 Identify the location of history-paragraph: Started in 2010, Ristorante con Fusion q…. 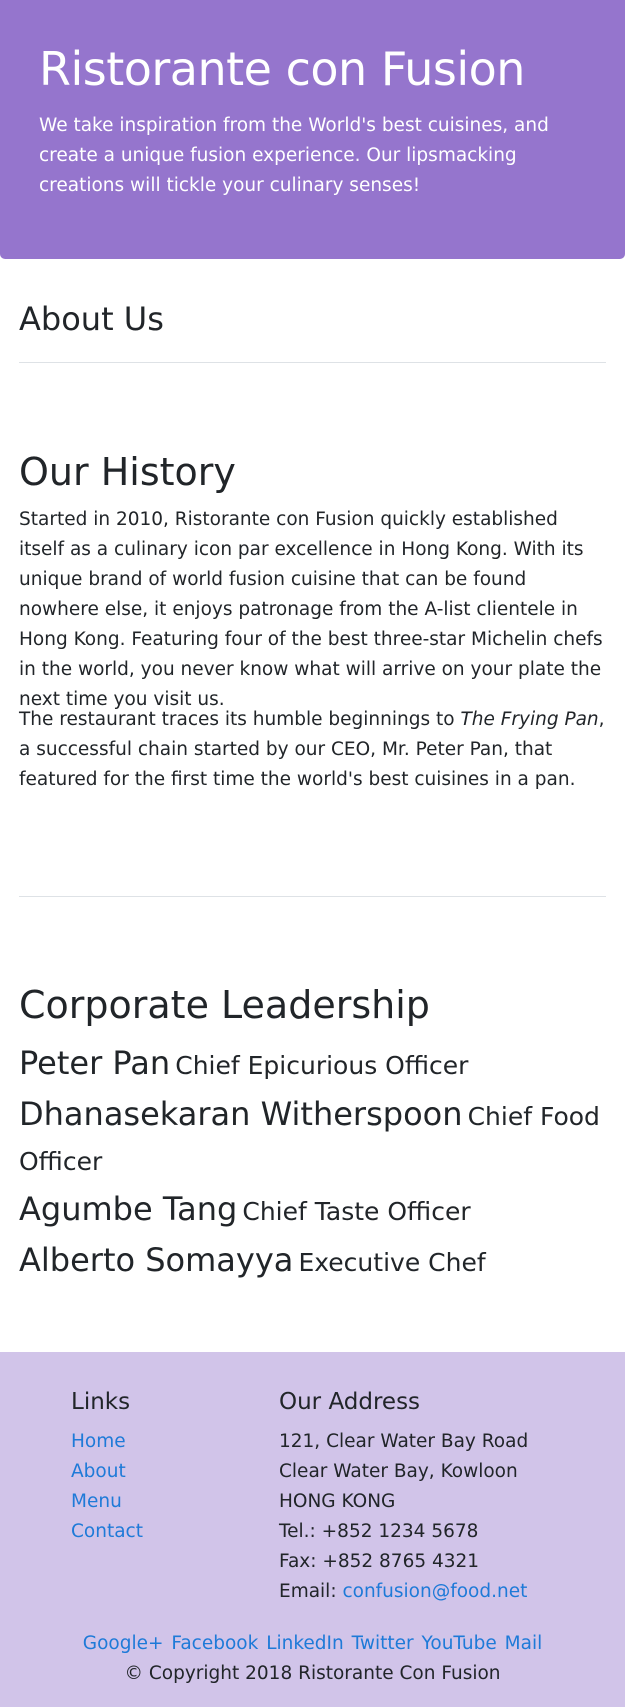
(311, 609).